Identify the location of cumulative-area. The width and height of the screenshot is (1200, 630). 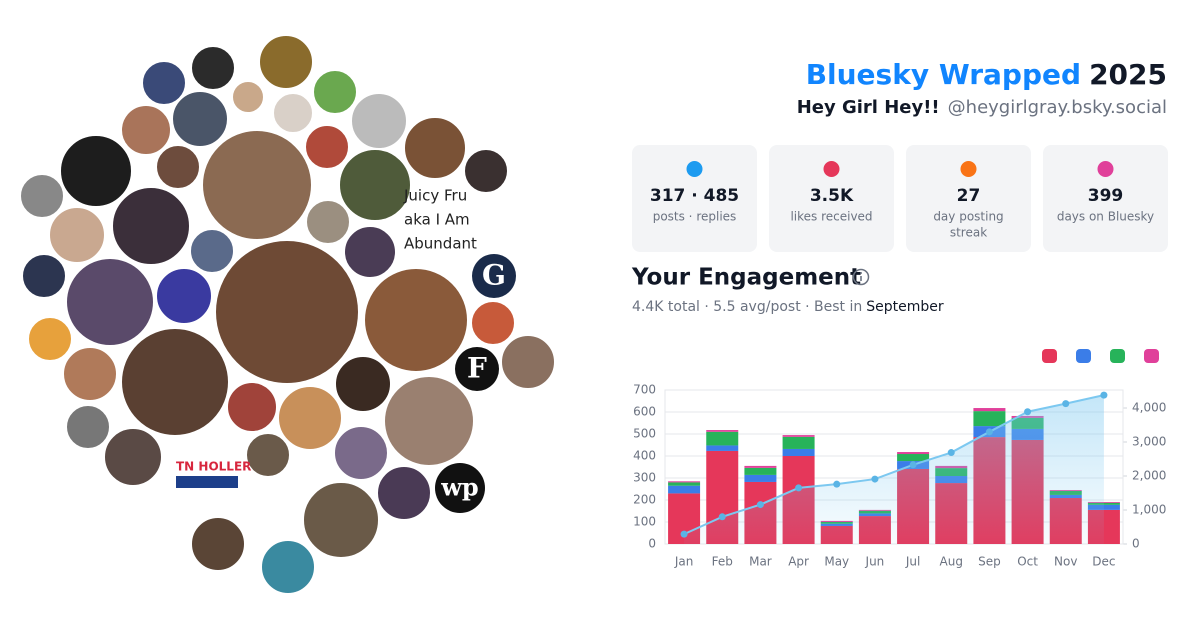
(894, 469).